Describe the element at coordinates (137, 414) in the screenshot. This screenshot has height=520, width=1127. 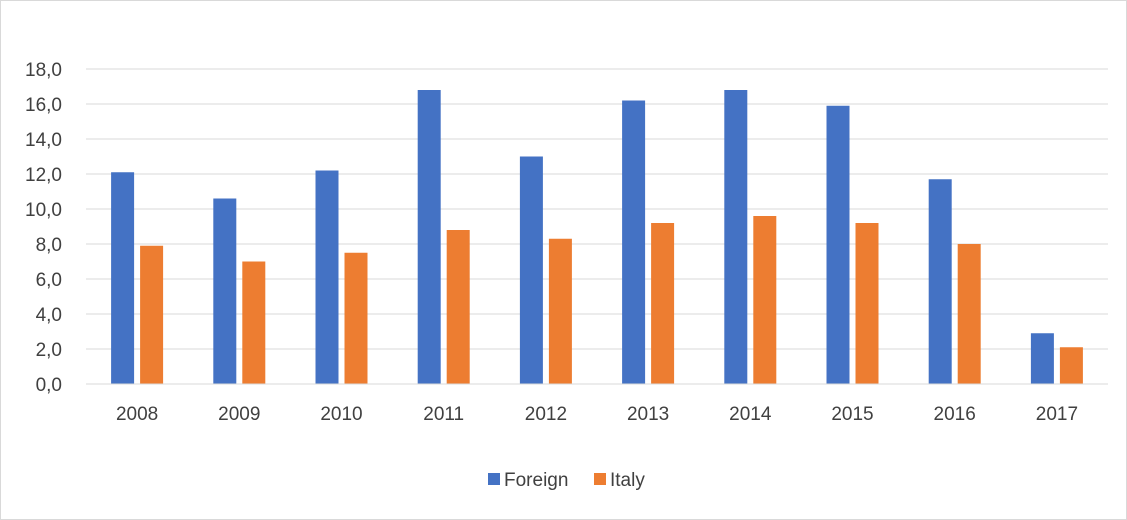
I see `x-tick-label: 2008` at that location.